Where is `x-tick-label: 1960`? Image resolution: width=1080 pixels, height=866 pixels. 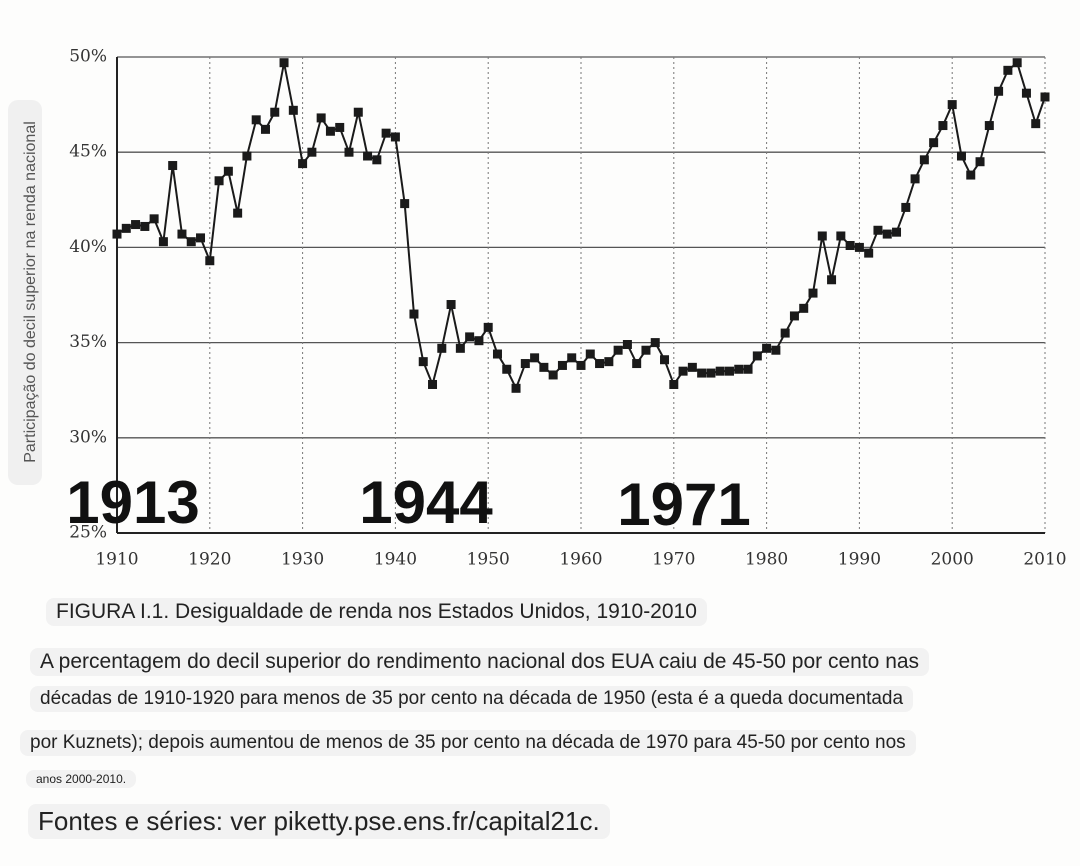 x-tick-label: 1960 is located at coordinates (580, 560).